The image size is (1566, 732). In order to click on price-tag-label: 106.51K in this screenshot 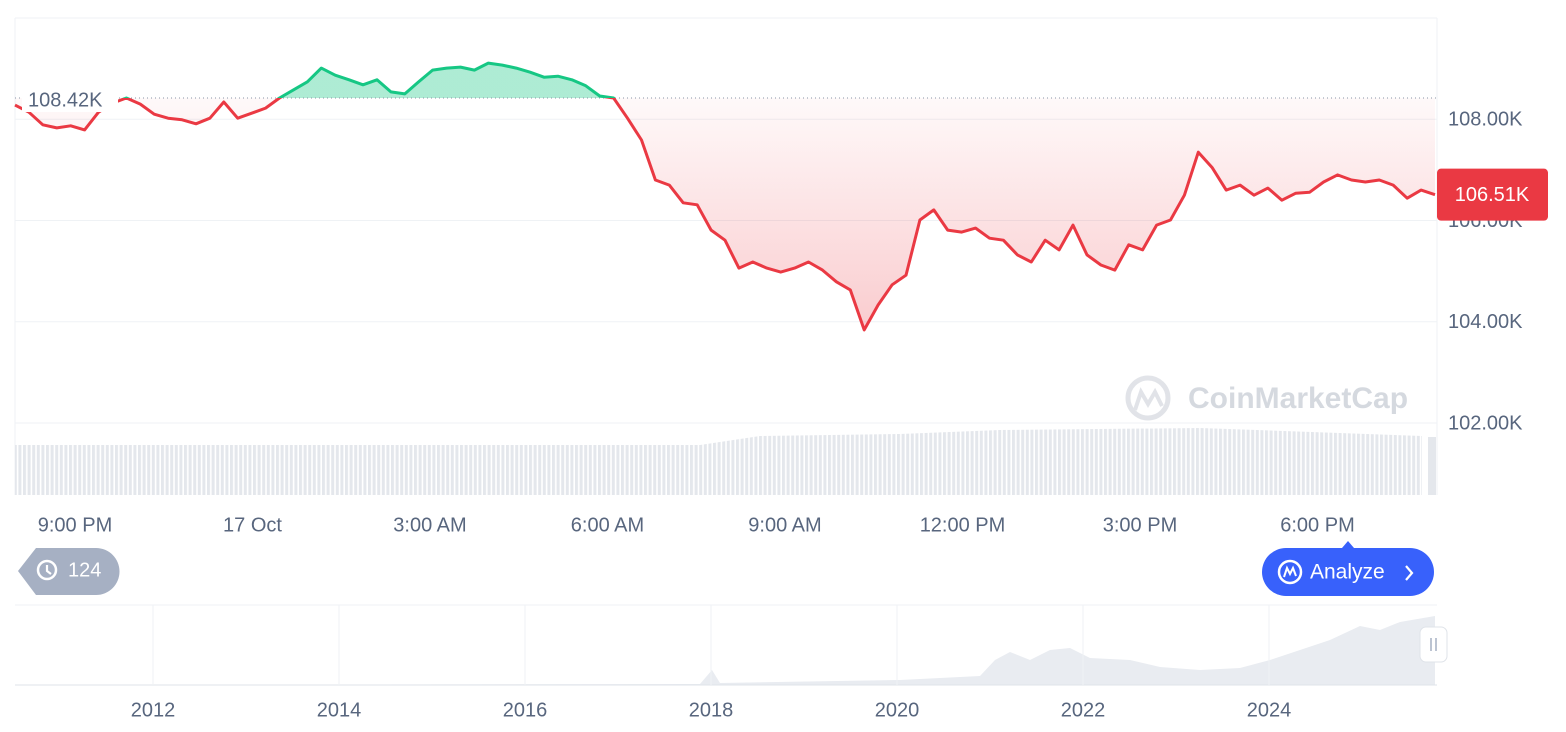, I will do `click(1492, 195)`.